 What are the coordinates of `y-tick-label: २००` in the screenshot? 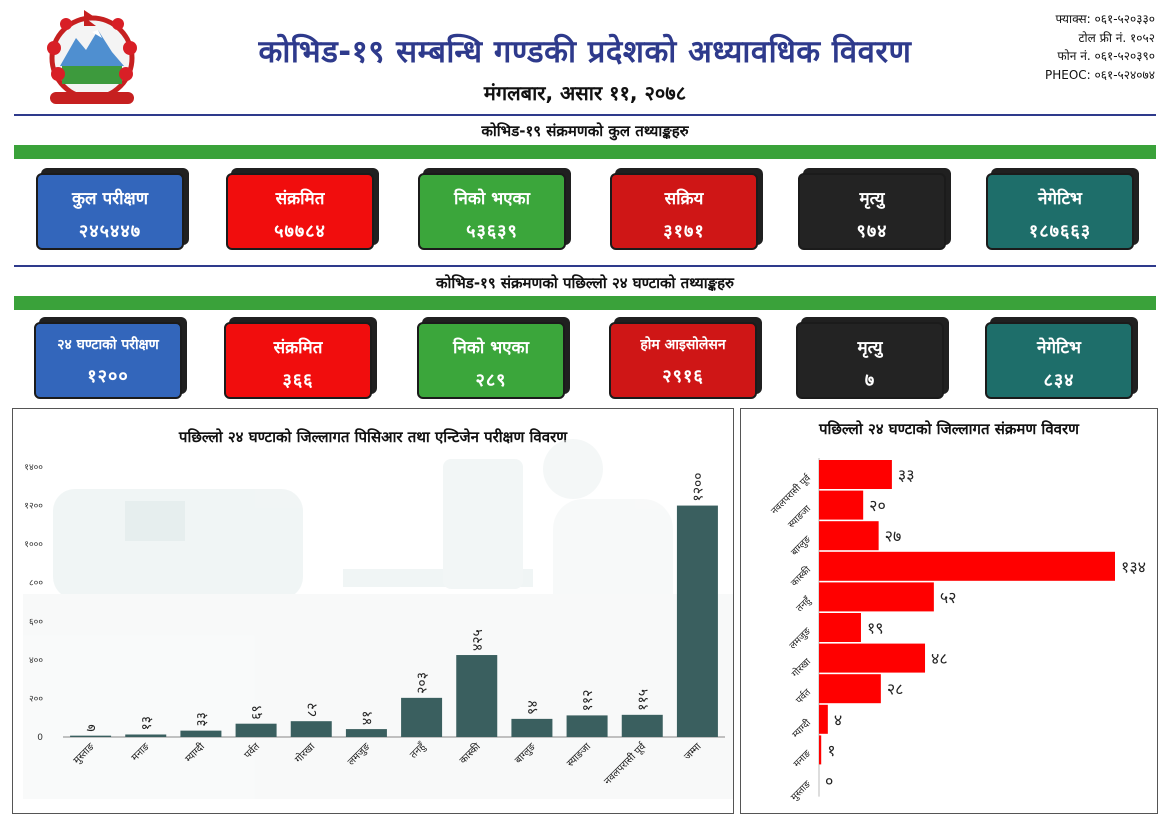 It's located at (36, 699).